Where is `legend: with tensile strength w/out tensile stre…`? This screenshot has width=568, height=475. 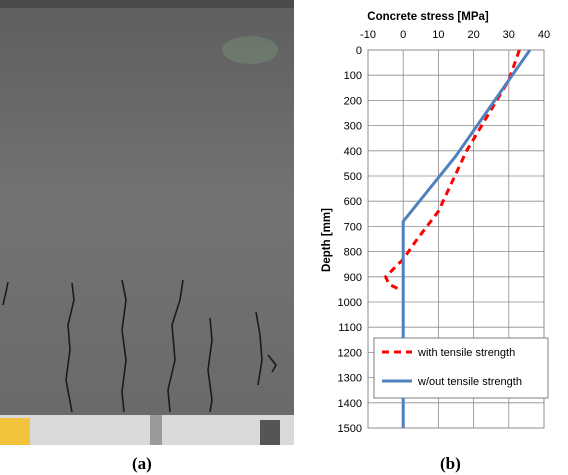 legend: with tensile strength w/out tensile stre… is located at coordinates (461, 368).